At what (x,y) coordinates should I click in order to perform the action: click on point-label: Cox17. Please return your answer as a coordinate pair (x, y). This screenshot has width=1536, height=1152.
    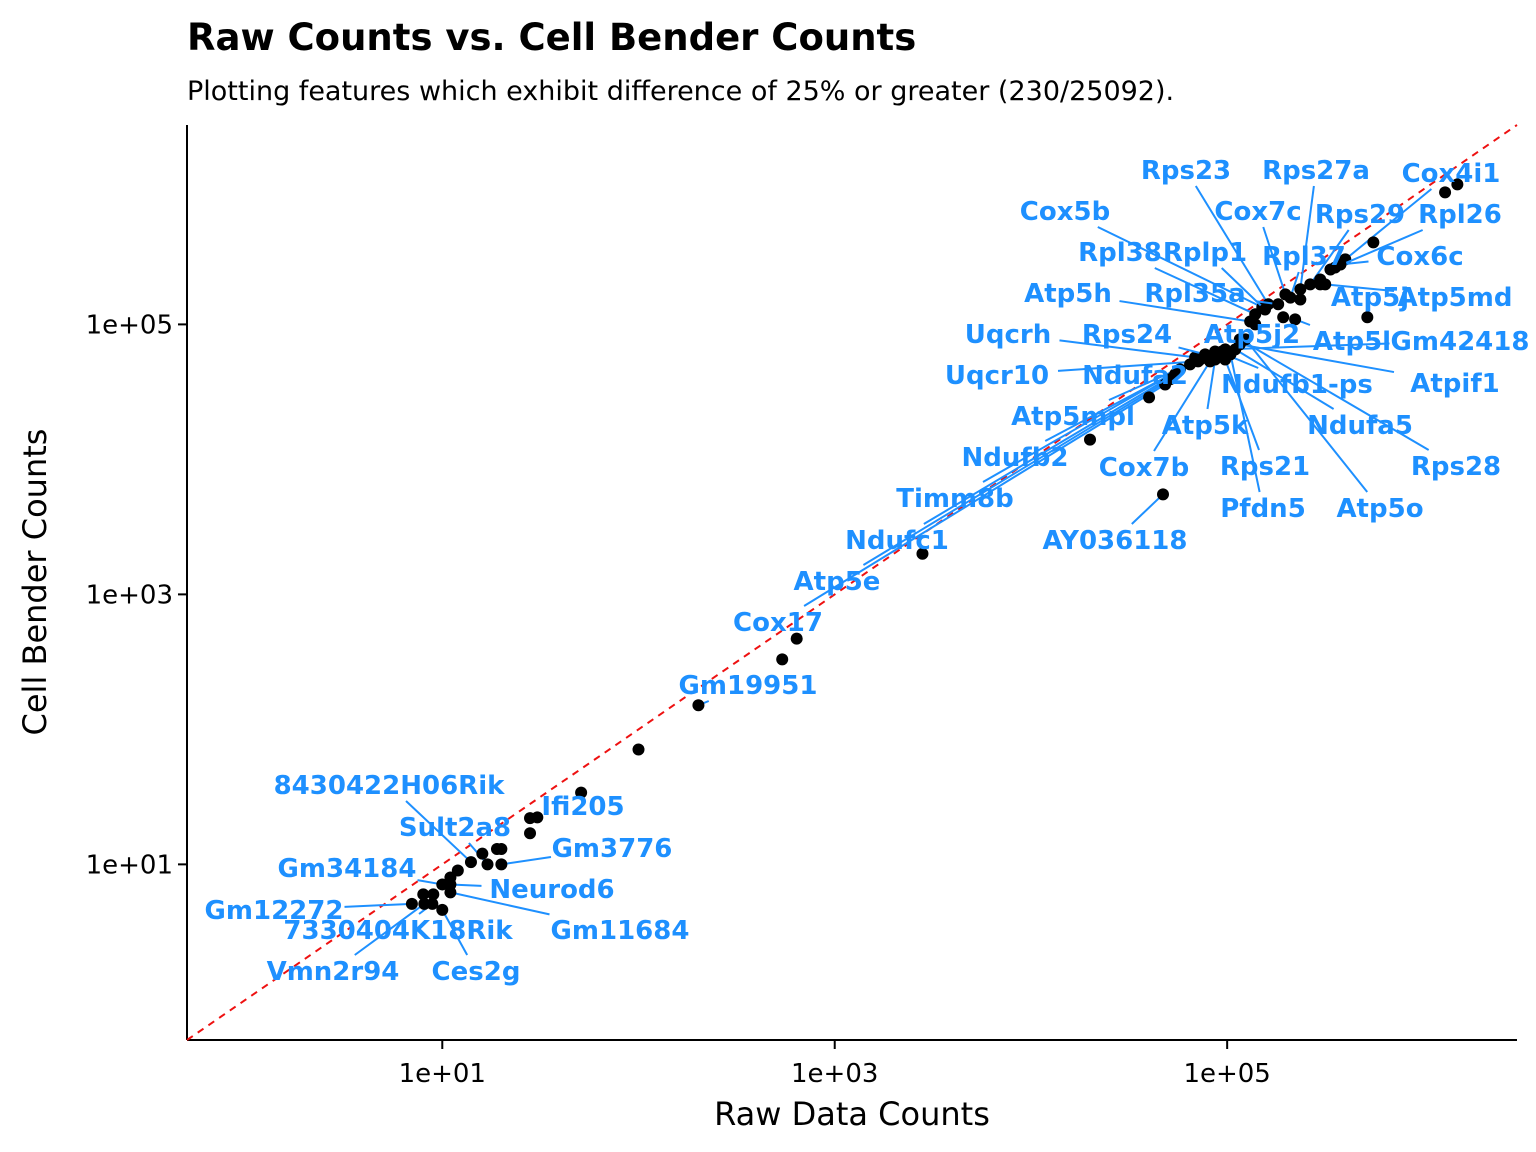
    Looking at the image, I should click on (778, 623).